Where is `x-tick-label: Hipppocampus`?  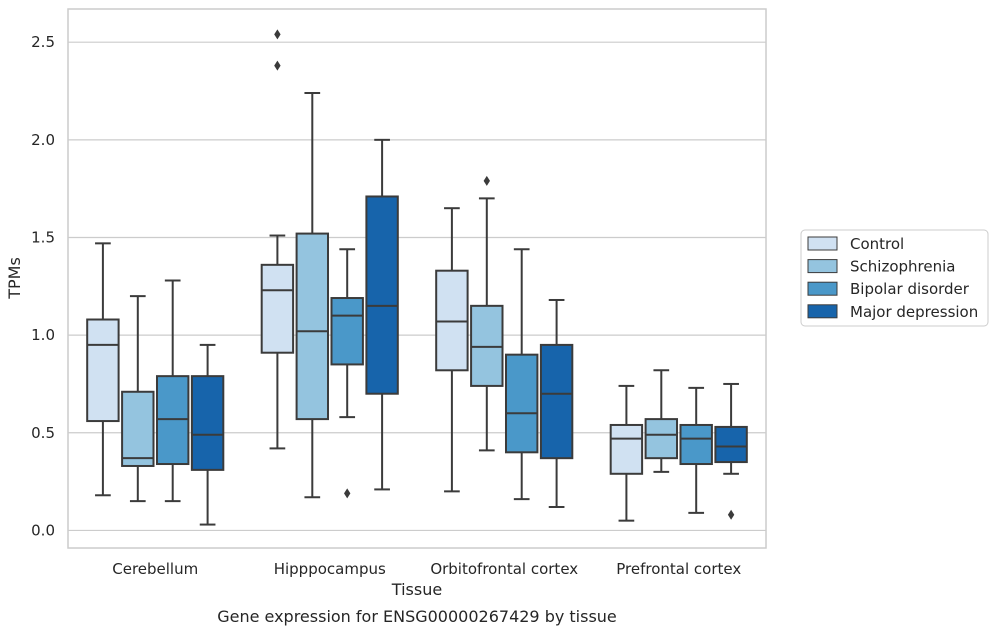 x-tick-label: Hipppocampus is located at coordinates (330, 569).